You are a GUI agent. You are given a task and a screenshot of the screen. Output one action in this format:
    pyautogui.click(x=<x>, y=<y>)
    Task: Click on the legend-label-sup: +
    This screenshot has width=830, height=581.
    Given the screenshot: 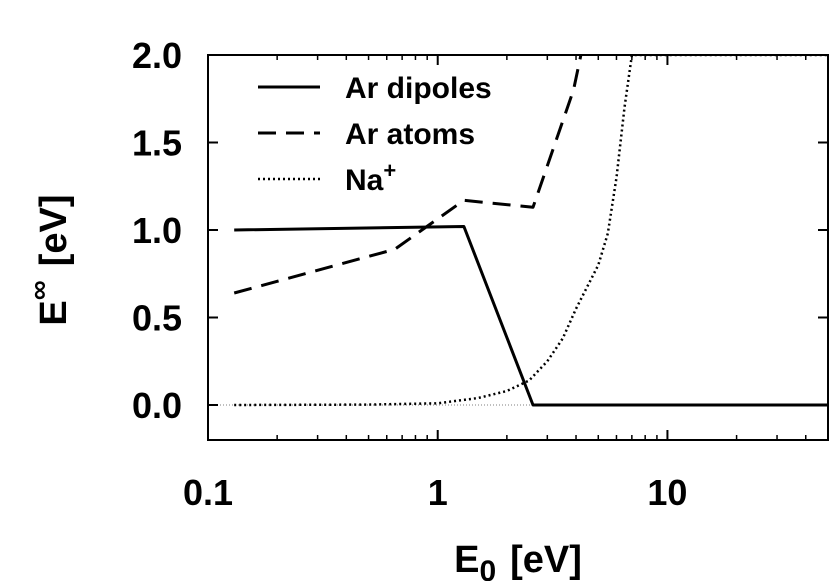 What is the action you would take?
    pyautogui.click(x=389, y=170)
    